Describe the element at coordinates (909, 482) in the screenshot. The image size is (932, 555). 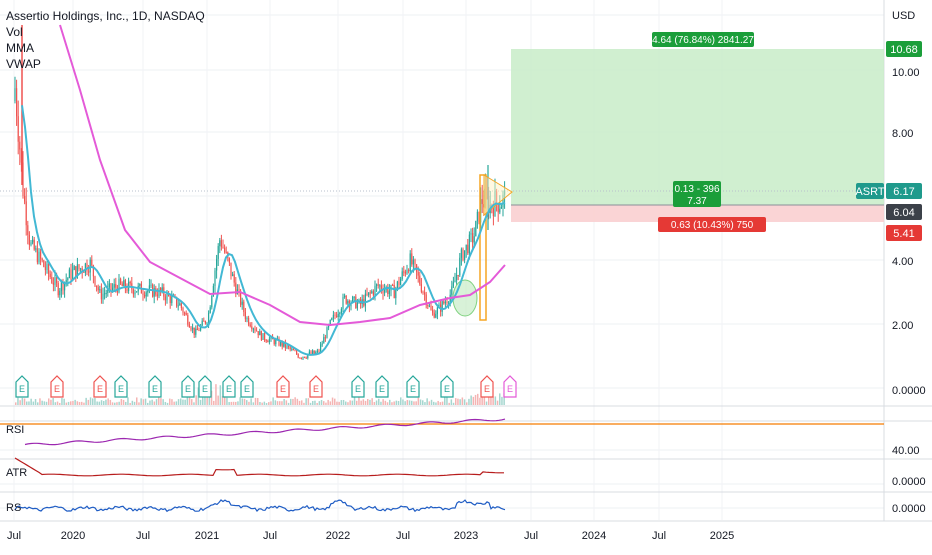
I see `atr-tick-label: 0.0000` at that location.